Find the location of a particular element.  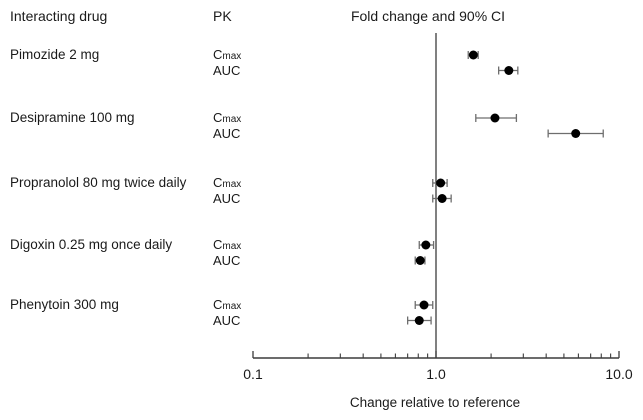

x-tick-label: 1.0 is located at coordinates (436, 374).